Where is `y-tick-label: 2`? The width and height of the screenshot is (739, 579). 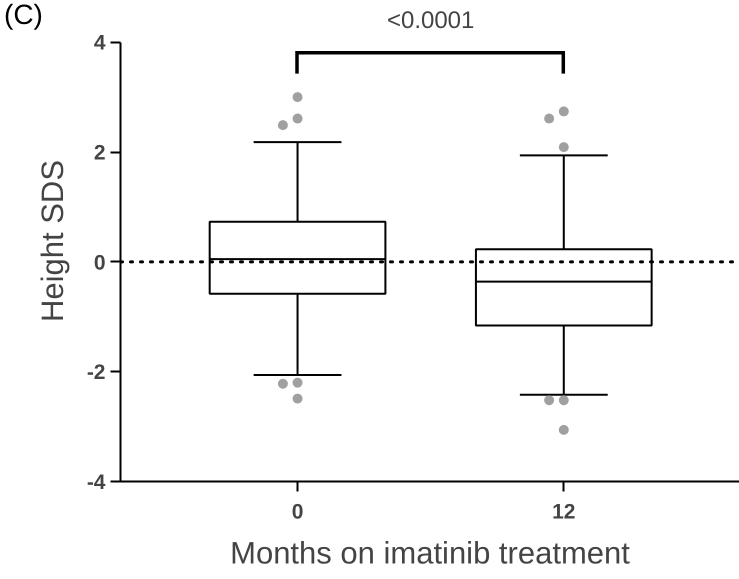 y-tick-label: 2 is located at coordinates (100, 153).